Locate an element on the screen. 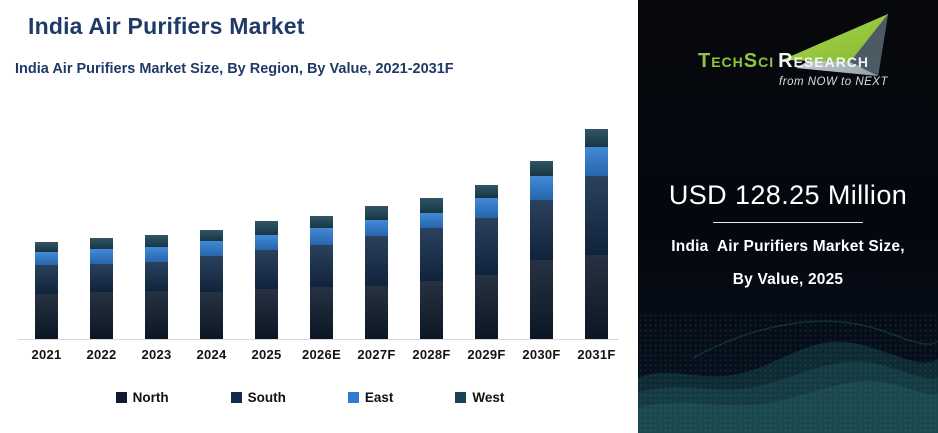  segment-north-2024 is located at coordinates (211, 315).